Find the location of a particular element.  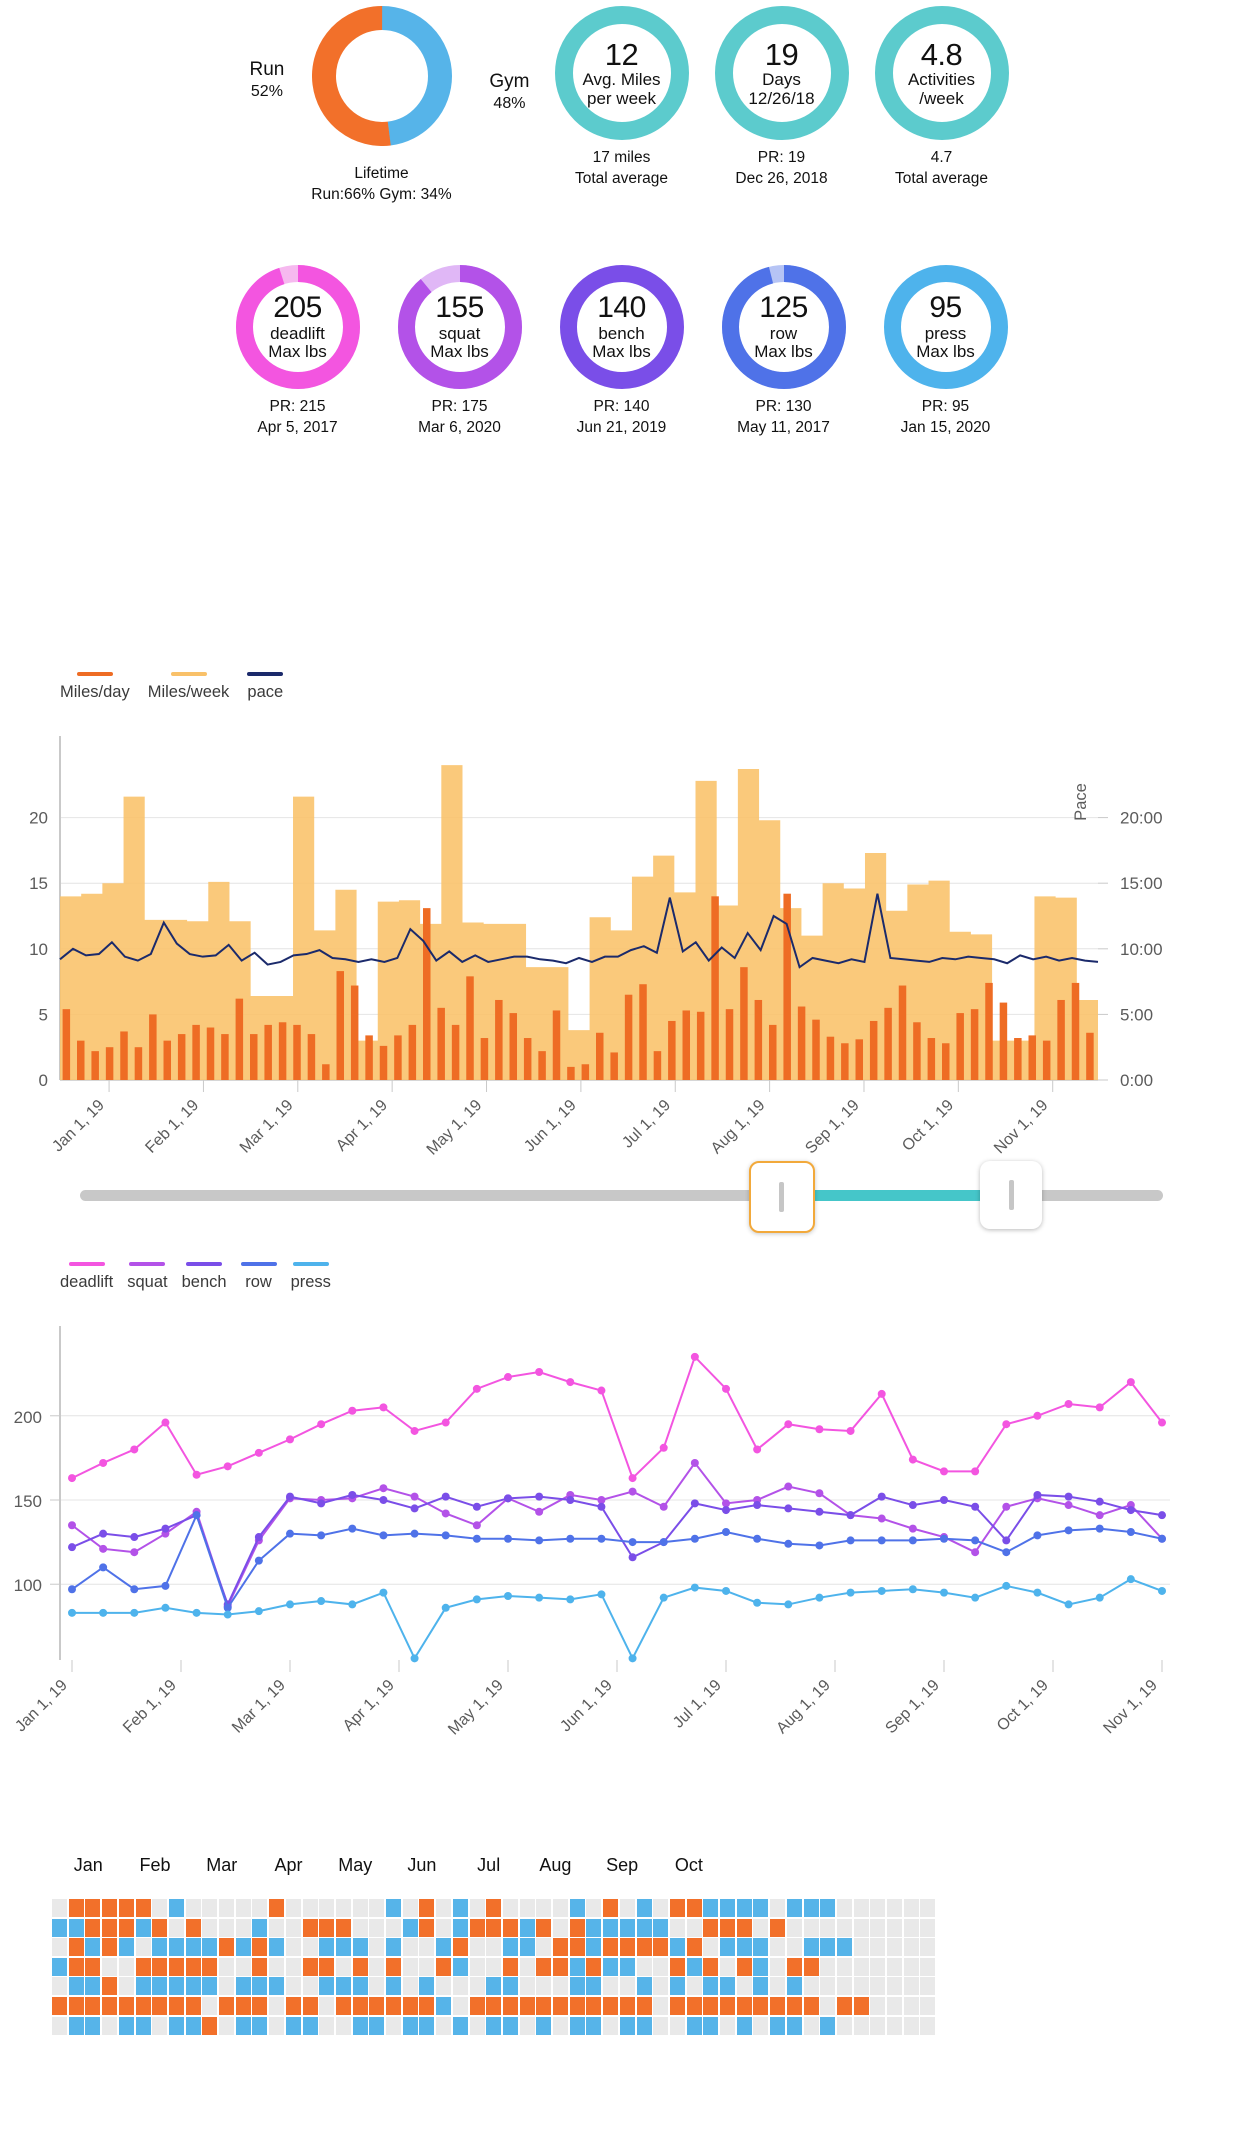

gauge-card-deadlift: 205 deadlift Max lbs PR: 215 Apr 5, 2017 is located at coordinates (298, 352).